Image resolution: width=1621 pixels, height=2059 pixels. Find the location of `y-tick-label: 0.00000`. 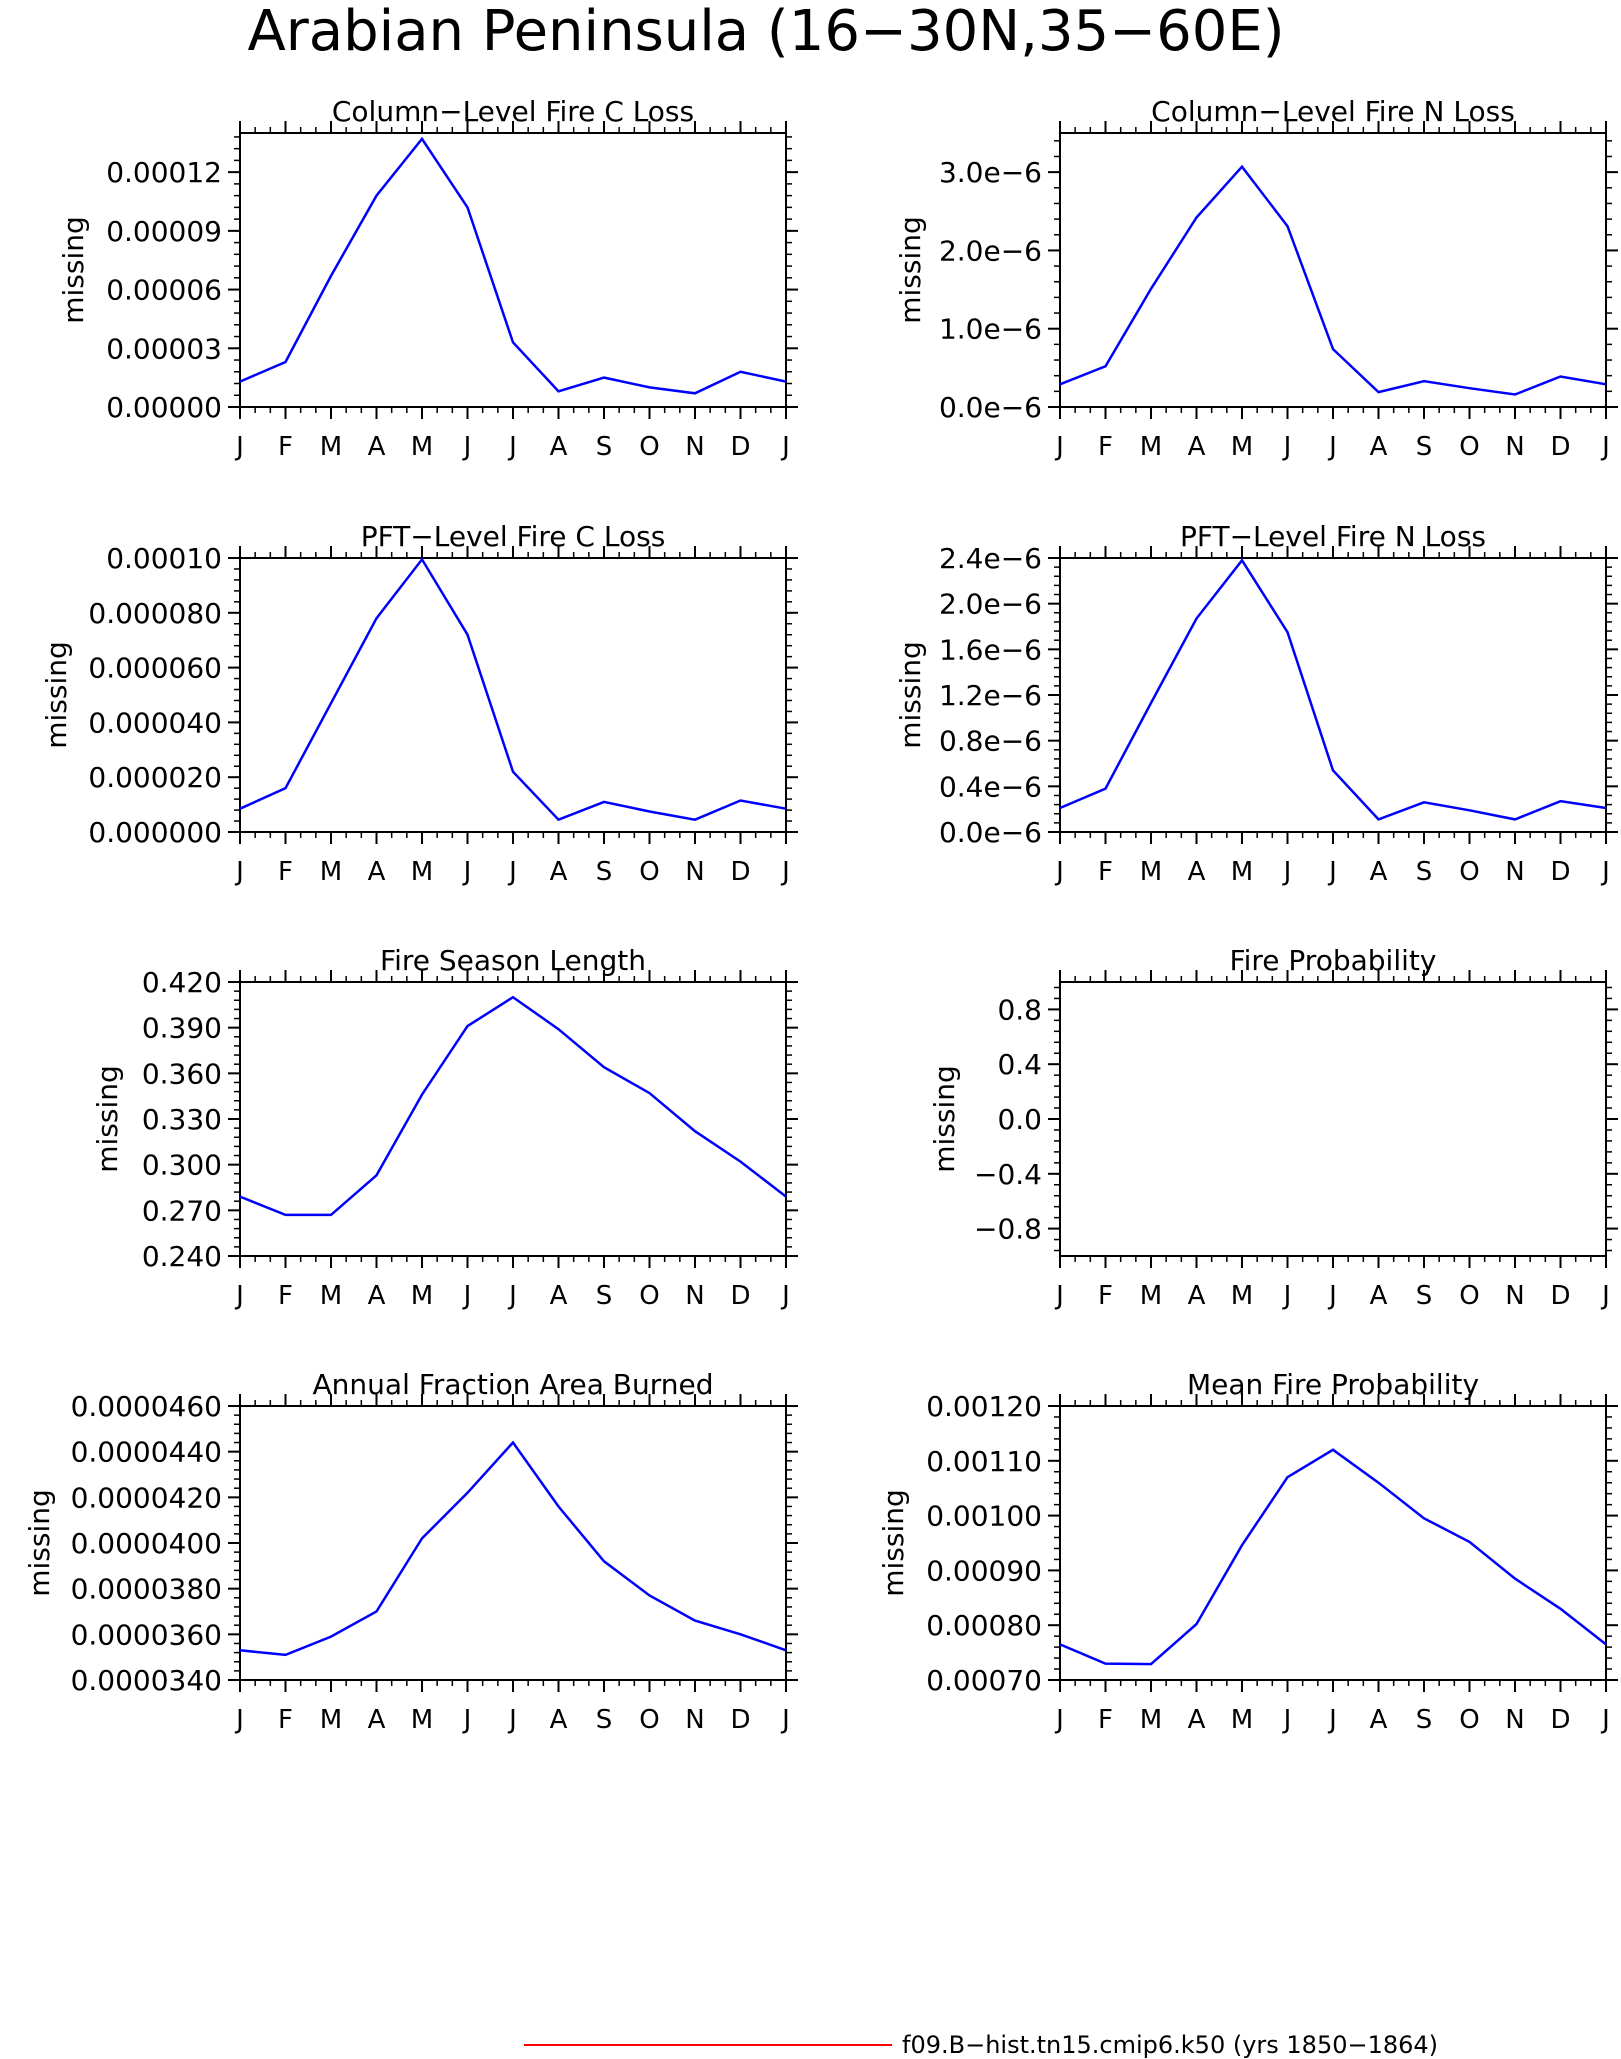

y-tick-label: 0.00000 is located at coordinates (164, 407).